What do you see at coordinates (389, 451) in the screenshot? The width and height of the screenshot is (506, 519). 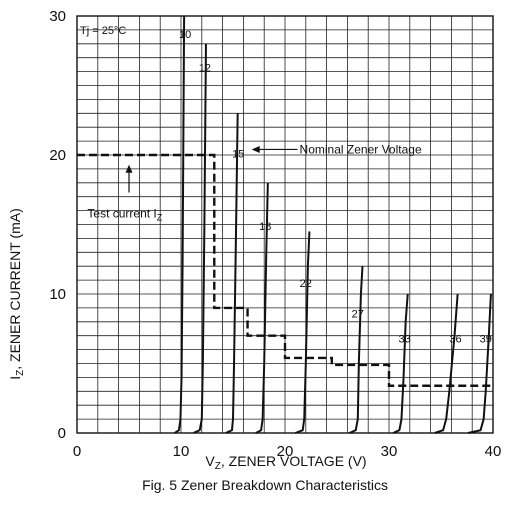 I see `x-tick-label: 30` at bounding box center [389, 451].